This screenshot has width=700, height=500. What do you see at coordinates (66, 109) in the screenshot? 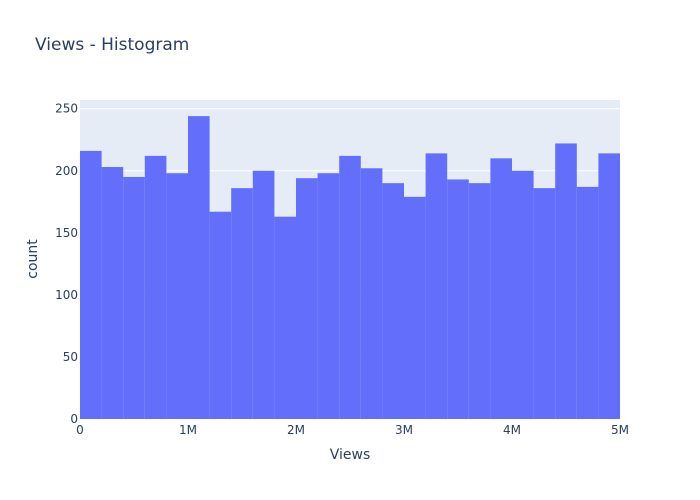
I see `y-tick-label: 250` at bounding box center [66, 109].